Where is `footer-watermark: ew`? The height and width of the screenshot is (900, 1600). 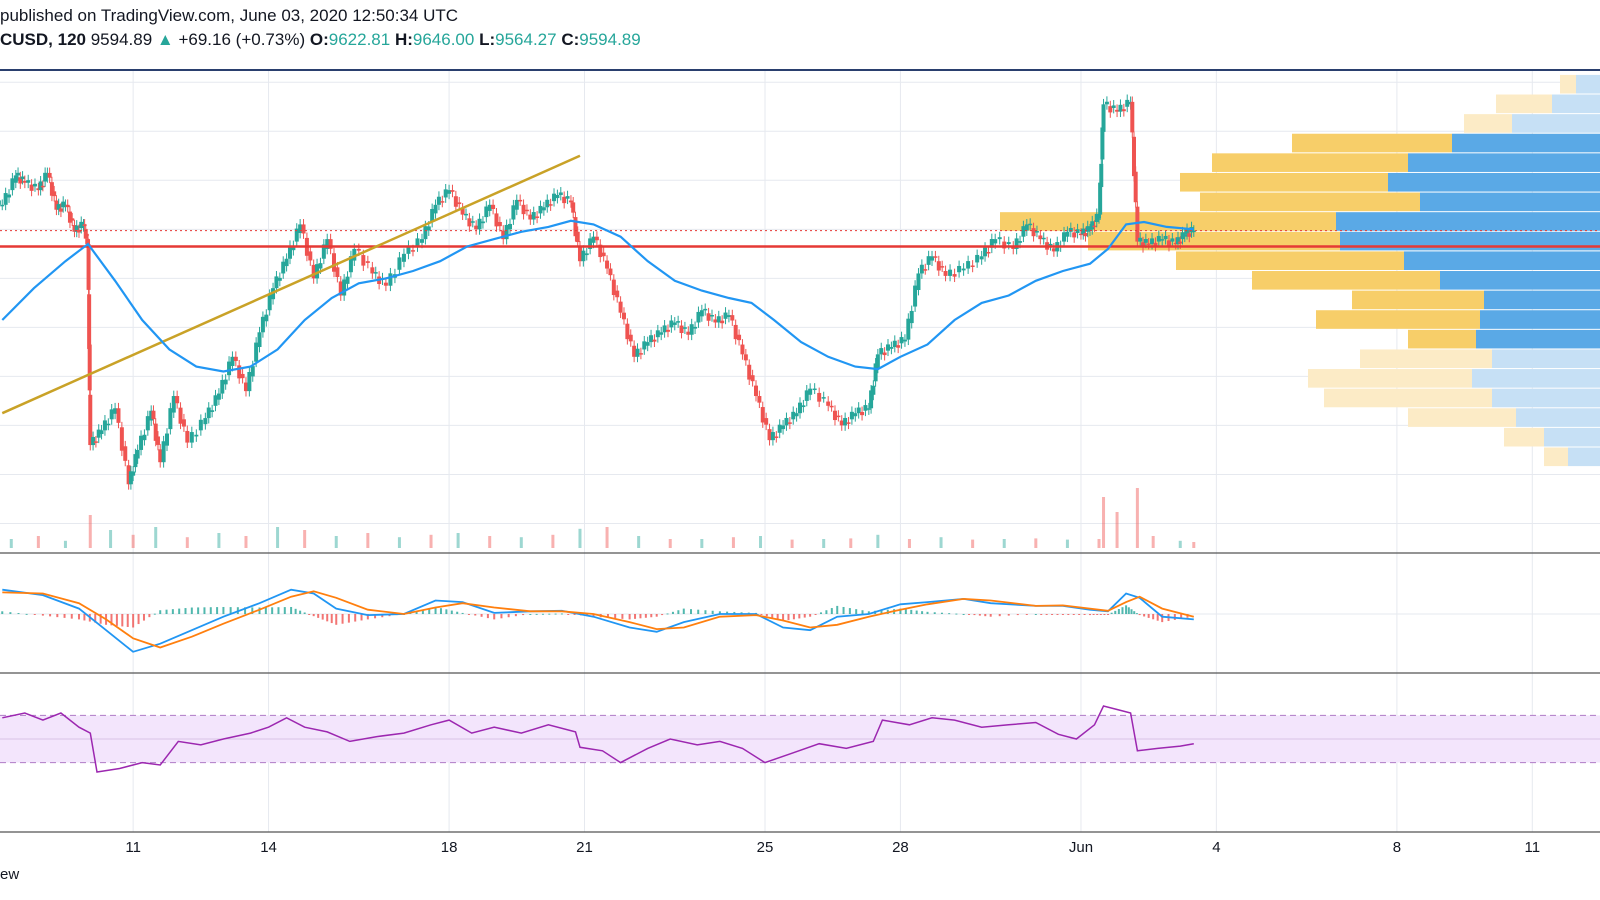 footer-watermark: ew is located at coordinates (10, 874).